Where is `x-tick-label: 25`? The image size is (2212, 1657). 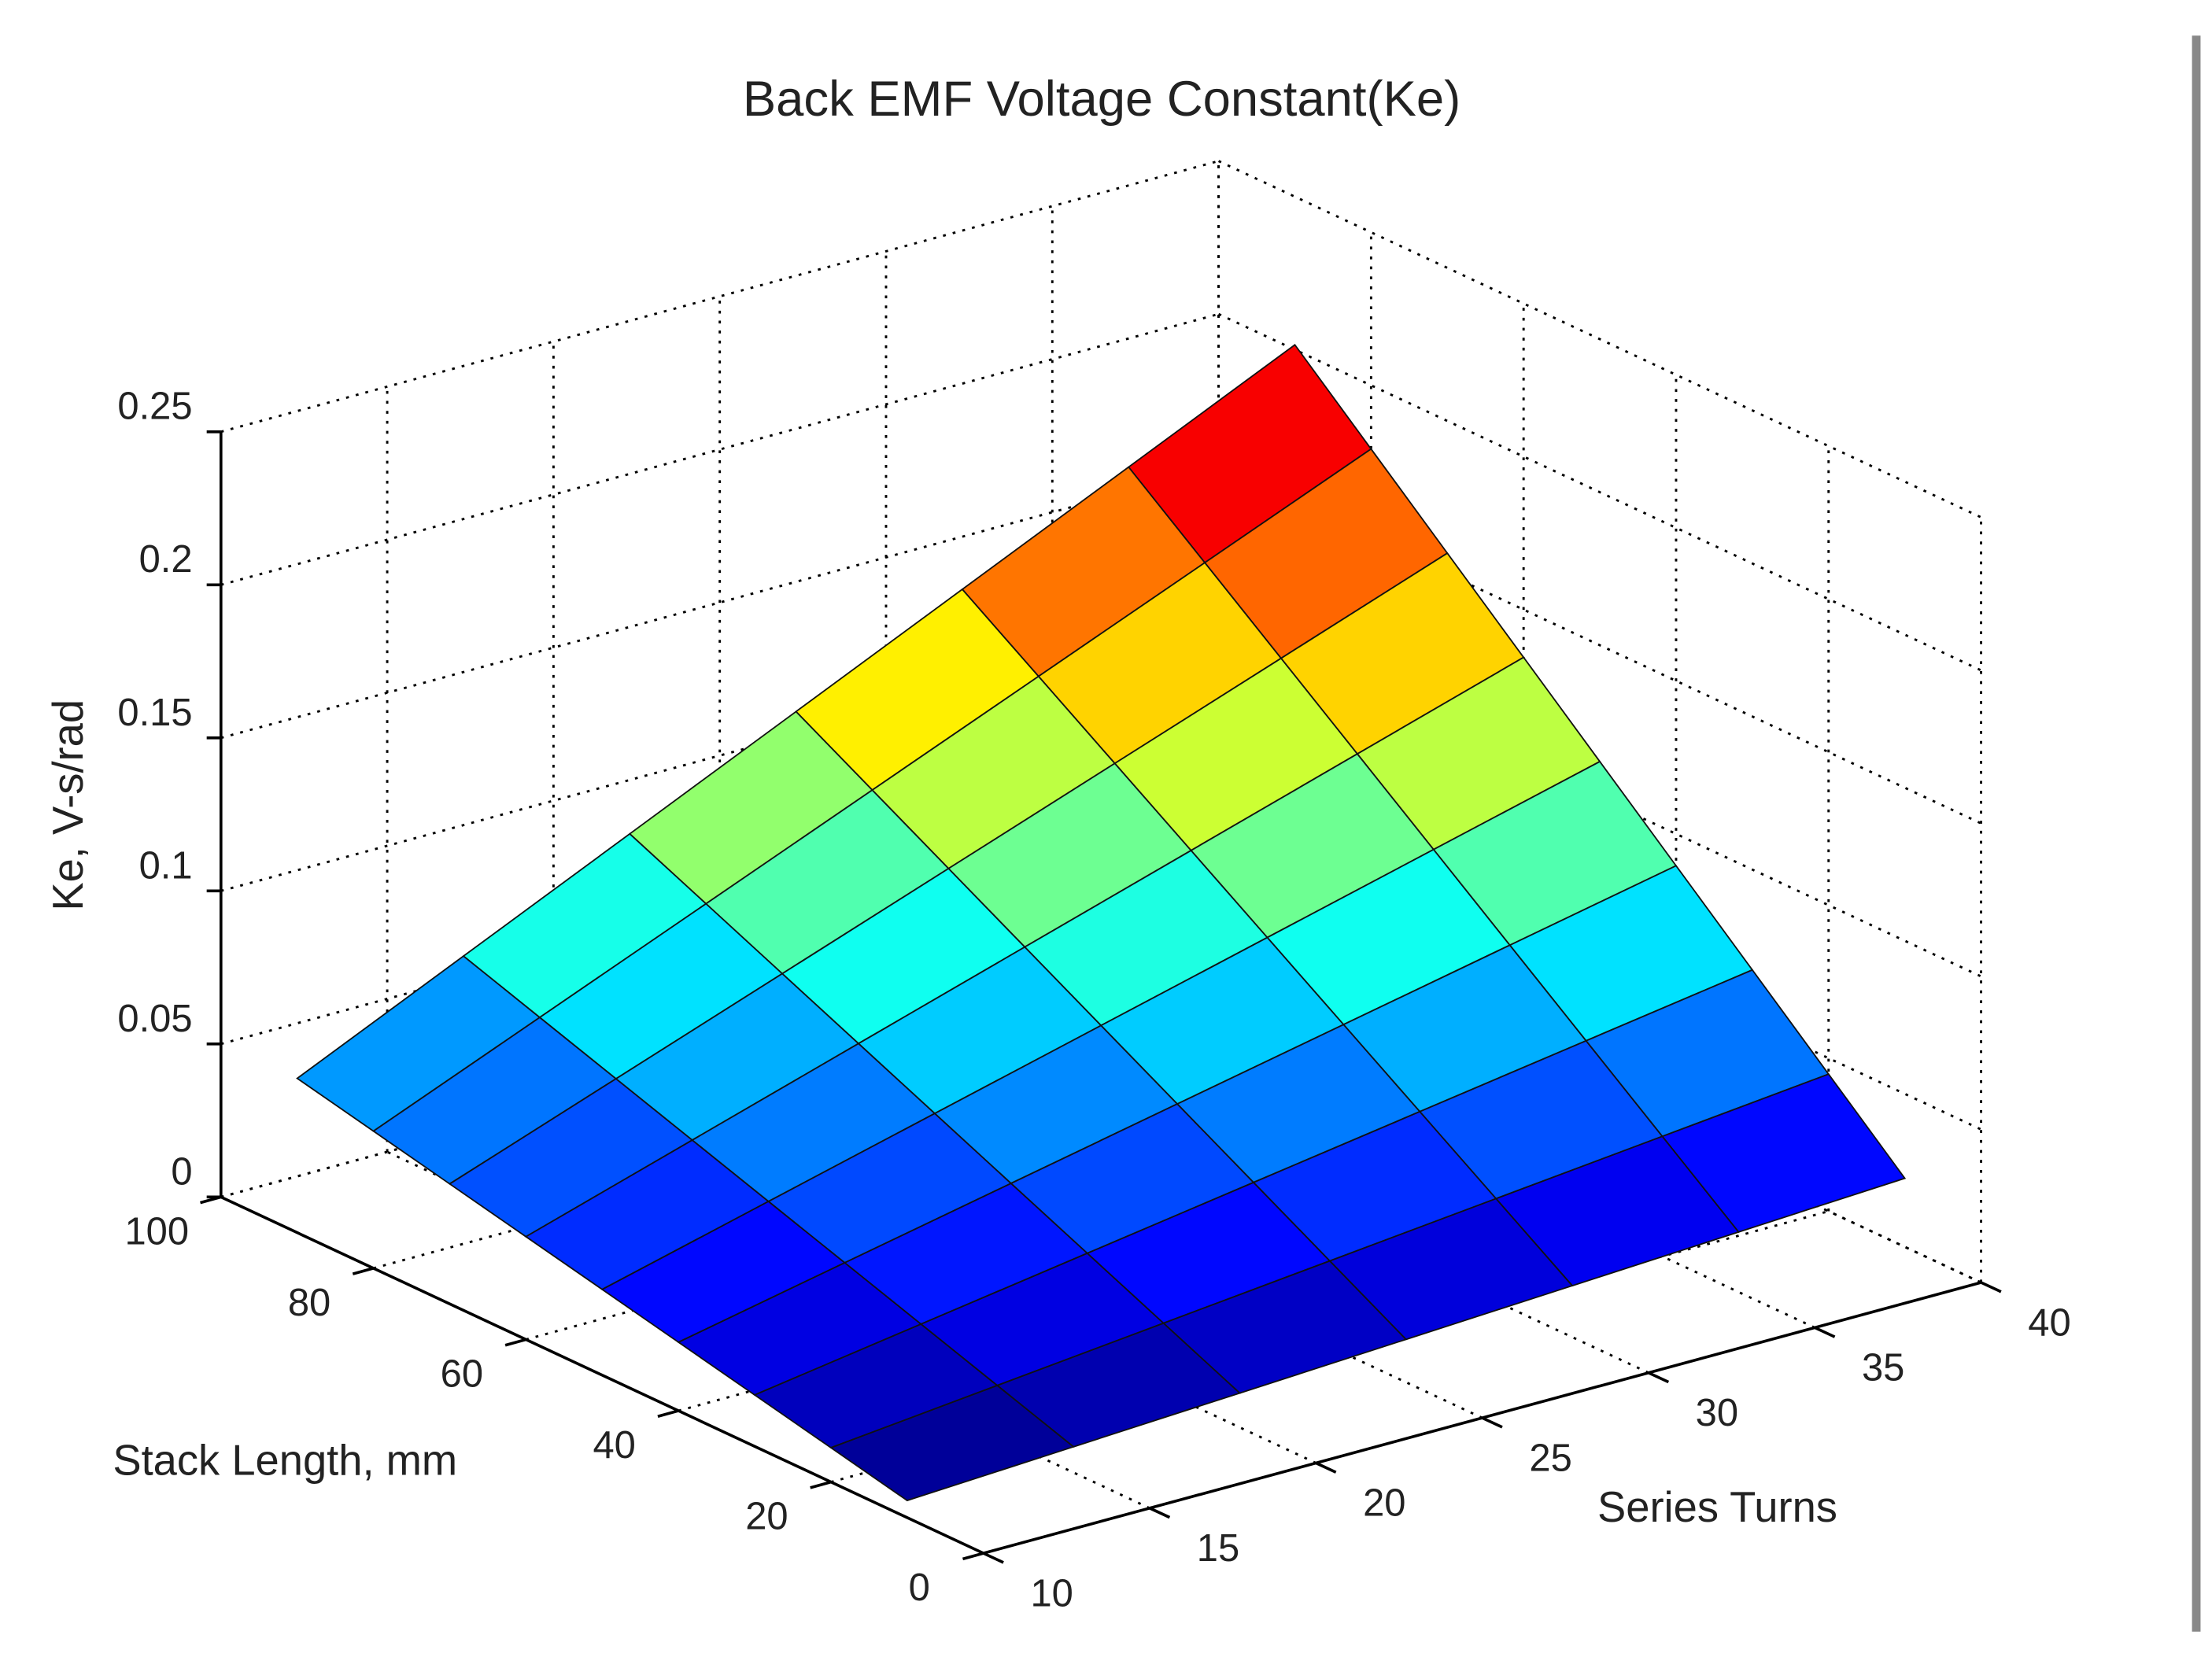
x-tick-label: 25 is located at coordinates (1550, 1458).